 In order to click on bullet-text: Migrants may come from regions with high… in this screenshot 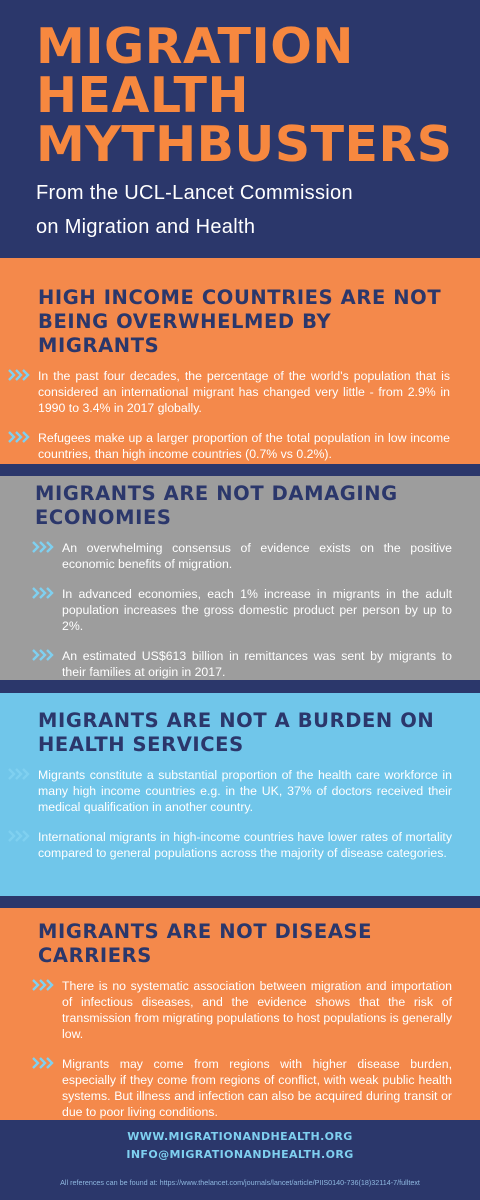, I will do `click(257, 1088)`.